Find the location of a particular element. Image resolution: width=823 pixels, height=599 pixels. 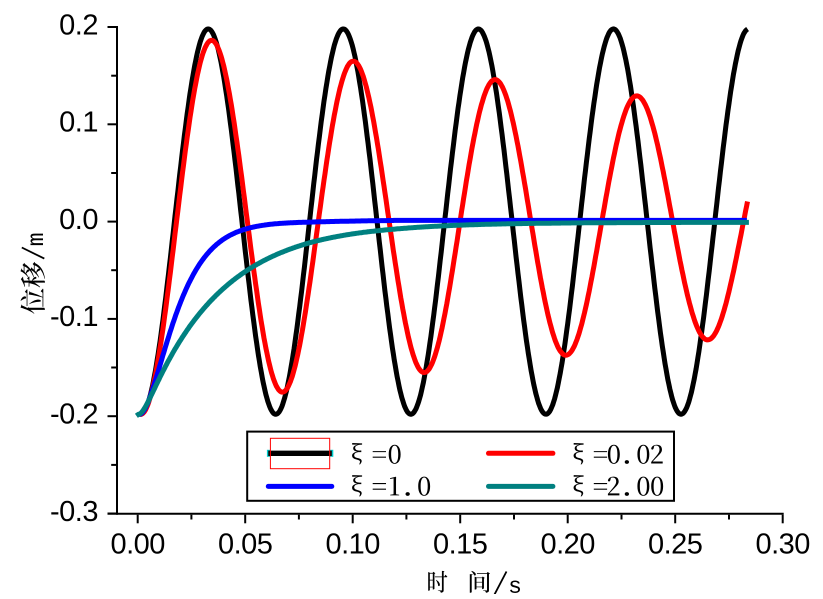

svg-text: -0.2 is located at coordinates (74, 415).